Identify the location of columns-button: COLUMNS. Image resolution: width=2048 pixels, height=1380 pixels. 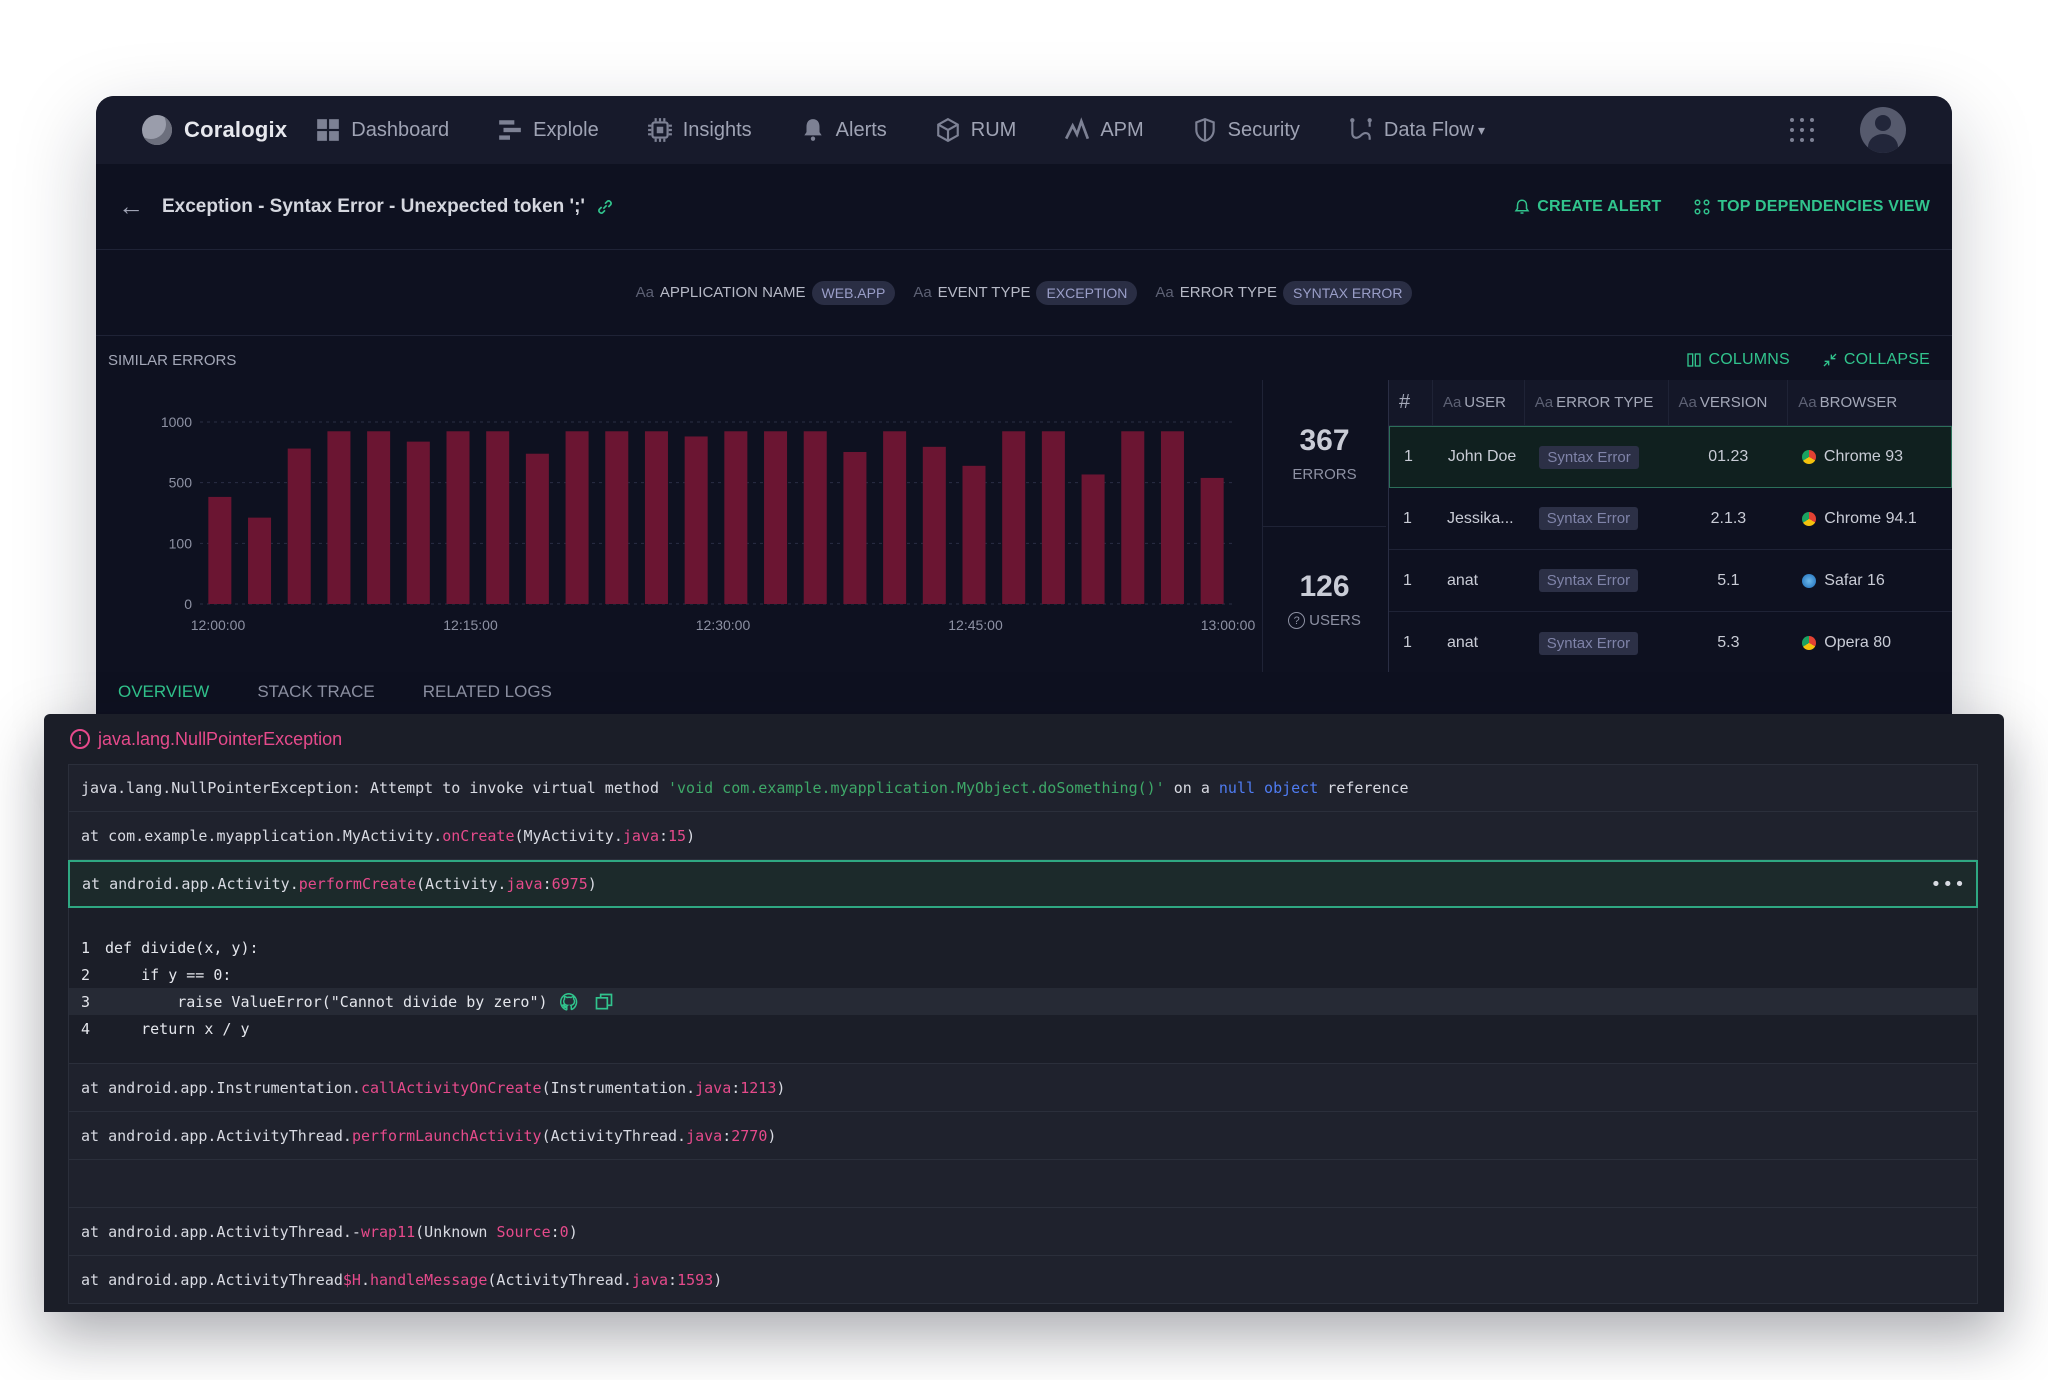
(1738, 360).